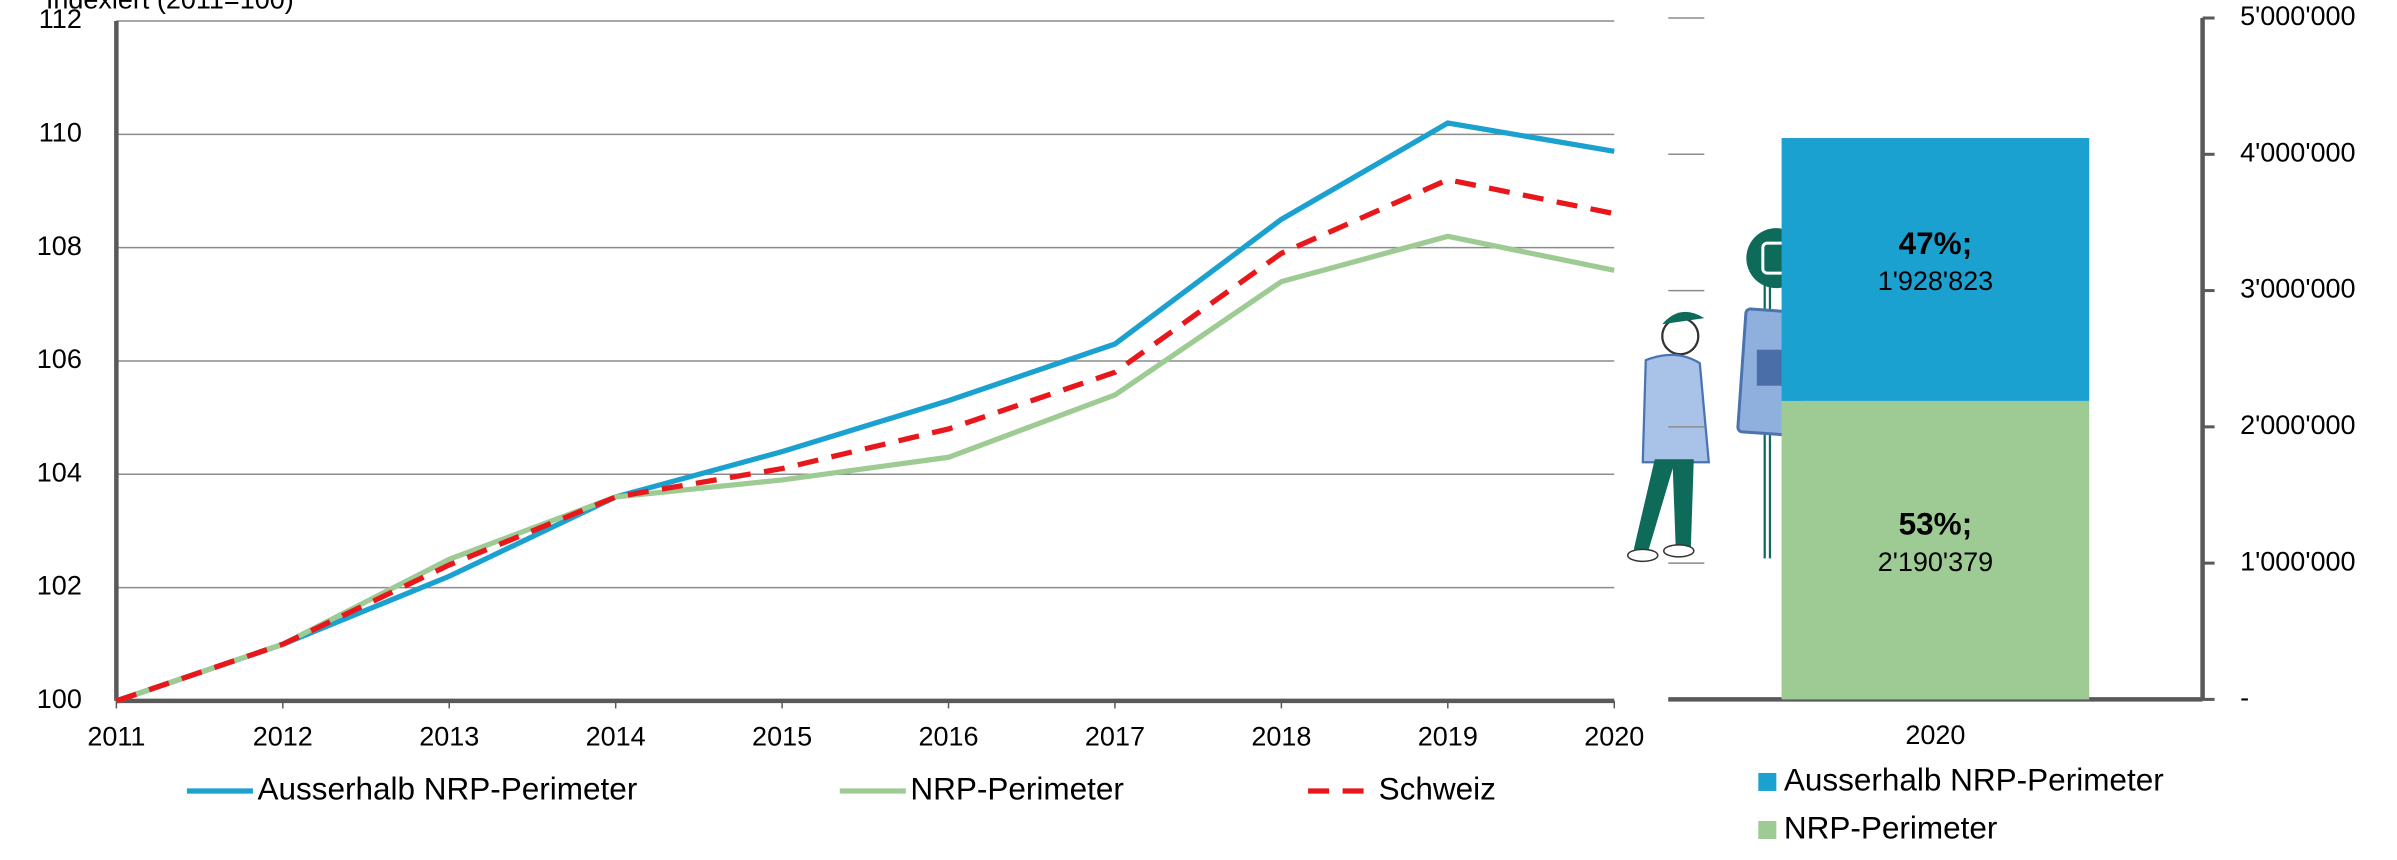 This screenshot has height=860, width=2397. What do you see at coordinates (283, 737) in the screenshot?
I see `x-tick-label: 2012` at bounding box center [283, 737].